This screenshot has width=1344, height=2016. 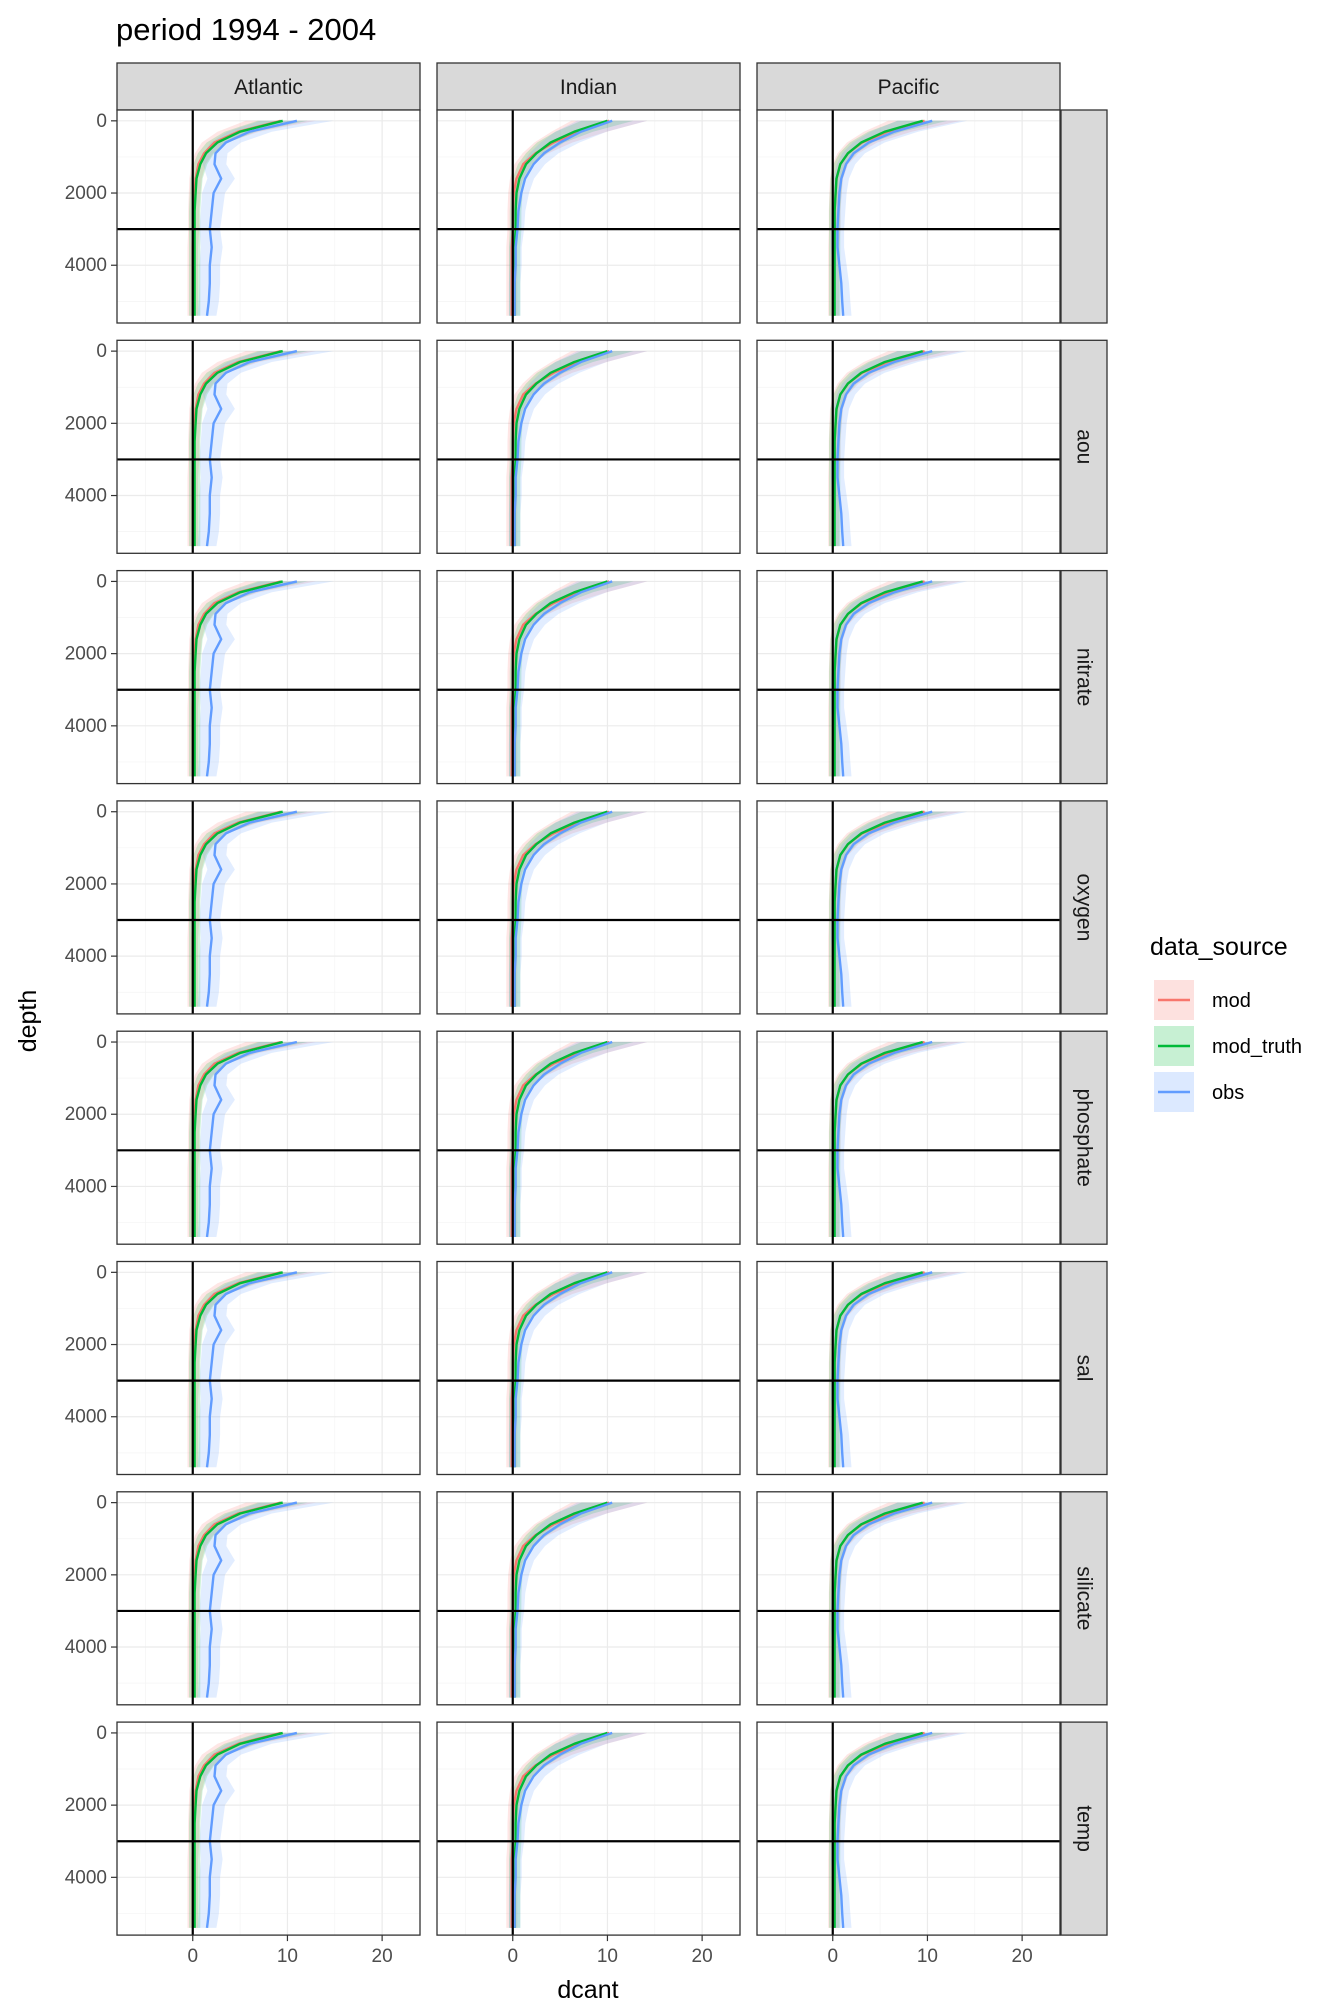 What do you see at coordinates (1084, 677) in the screenshot?
I see `row-strip-bg-nitrate` at bounding box center [1084, 677].